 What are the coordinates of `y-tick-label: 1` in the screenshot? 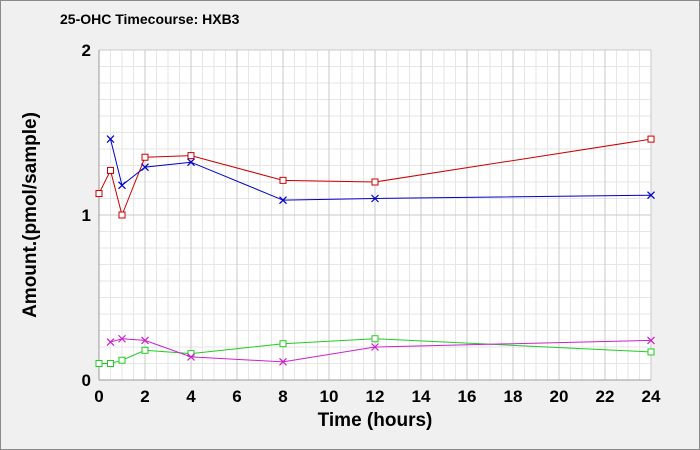 It's located at (86, 215).